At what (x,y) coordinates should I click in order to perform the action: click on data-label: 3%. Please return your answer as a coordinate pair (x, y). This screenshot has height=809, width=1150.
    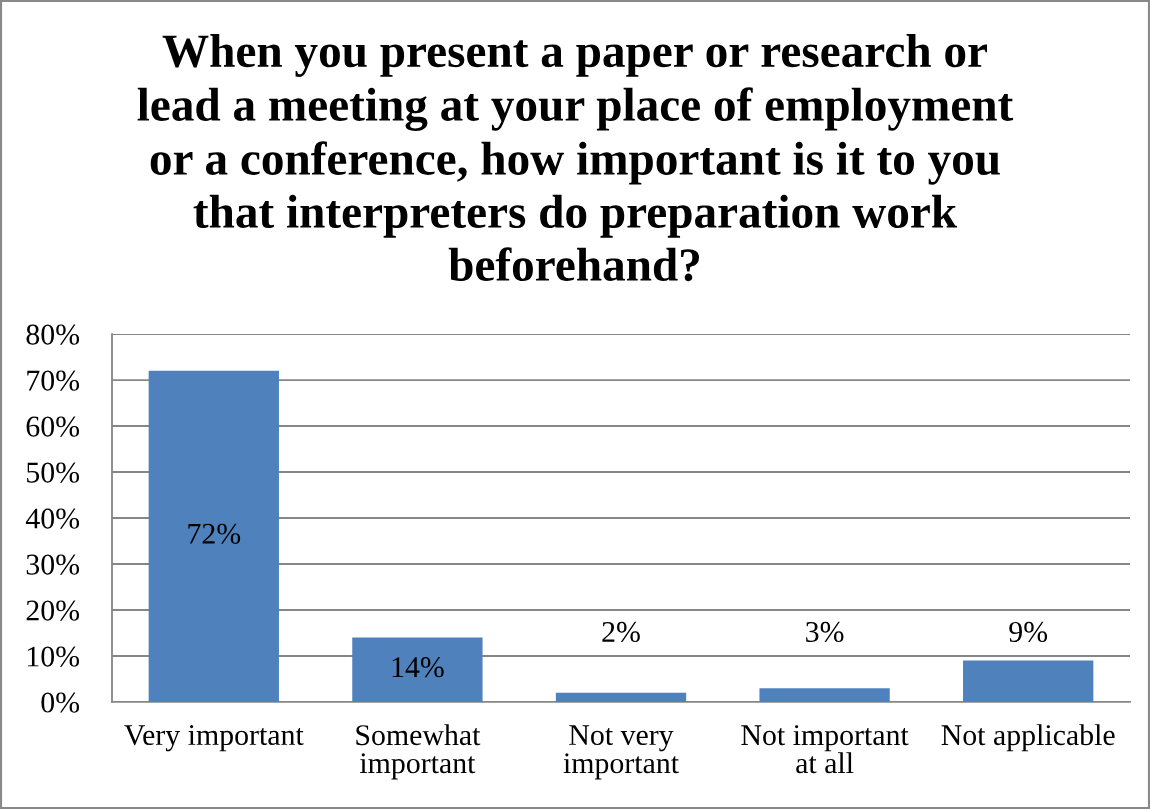
    Looking at the image, I should click on (825, 632).